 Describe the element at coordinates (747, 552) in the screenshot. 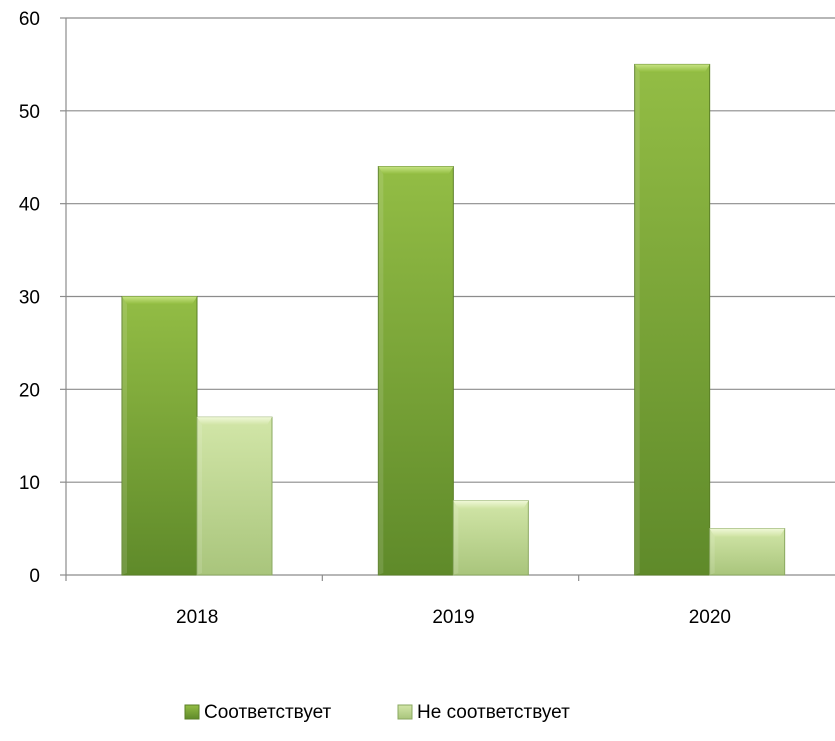

I see `bar-ne-sootvetstvuet-2020` at that location.